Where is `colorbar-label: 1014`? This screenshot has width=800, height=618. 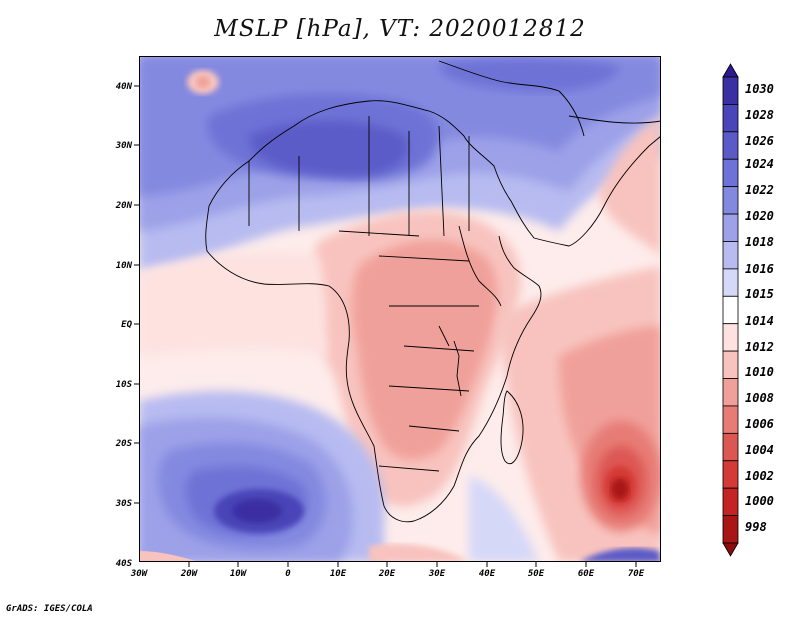 colorbar-label: 1014 is located at coordinates (759, 321).